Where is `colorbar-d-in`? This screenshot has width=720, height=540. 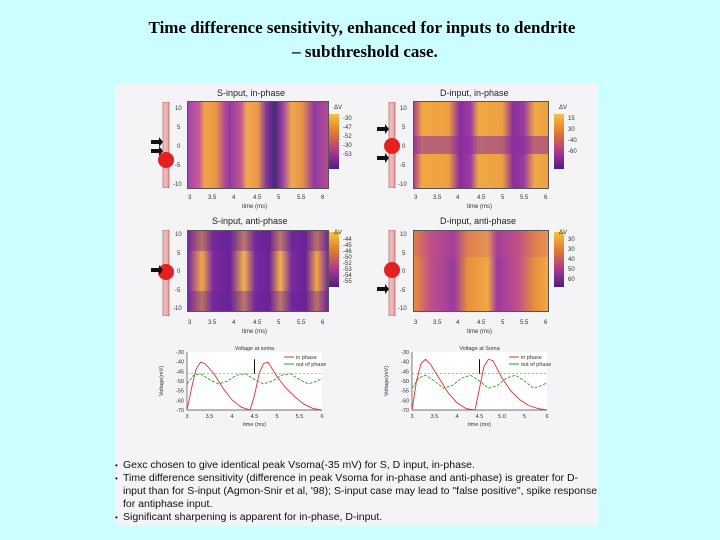
colorbar-d-in is located at coordinates (559, 141).